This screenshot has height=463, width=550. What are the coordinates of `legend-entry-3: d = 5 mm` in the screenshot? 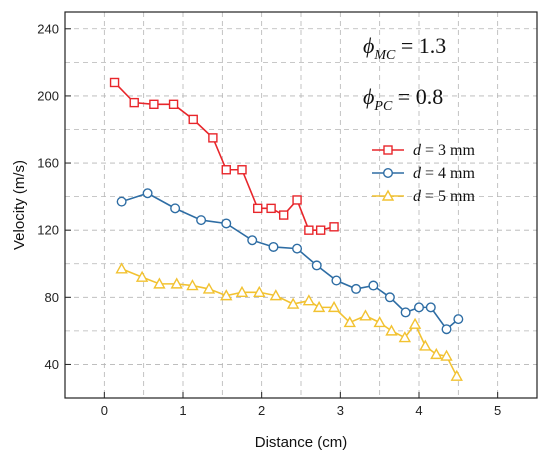 It's located at (423, 196).